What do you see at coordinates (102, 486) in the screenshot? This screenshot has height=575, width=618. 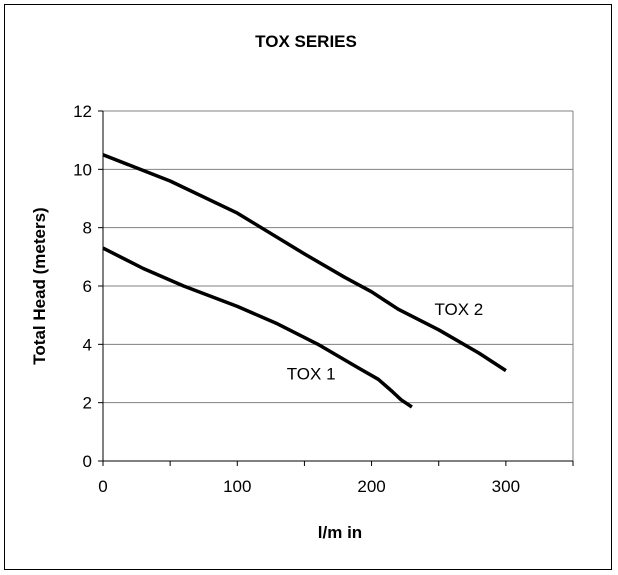 I see `x-tick-label-0: 0` at bounding box center [102, 486].